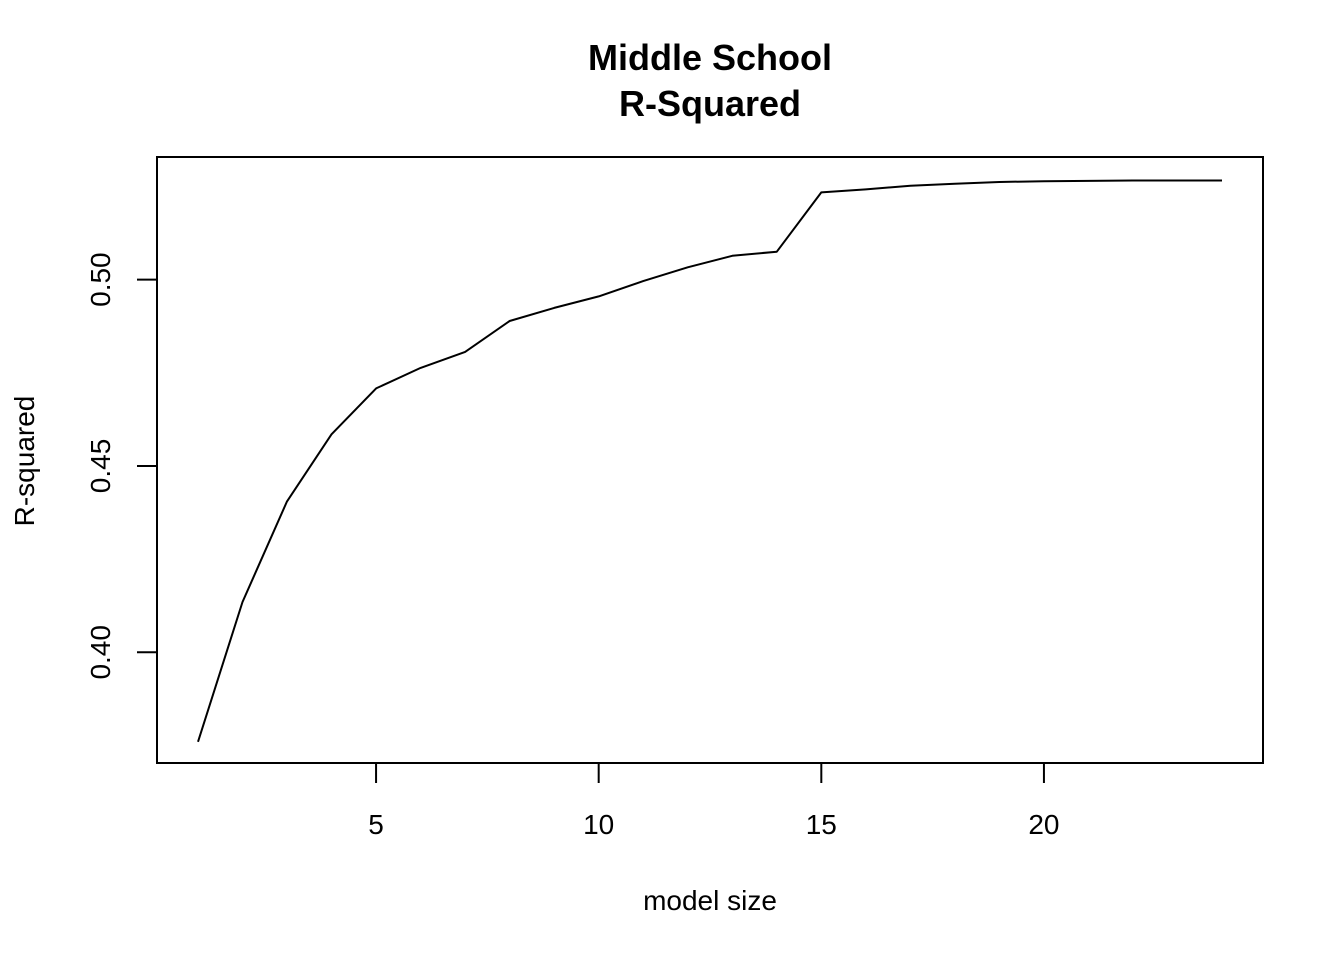  I want to click on x-tick-label: 10, so click(598, 824).